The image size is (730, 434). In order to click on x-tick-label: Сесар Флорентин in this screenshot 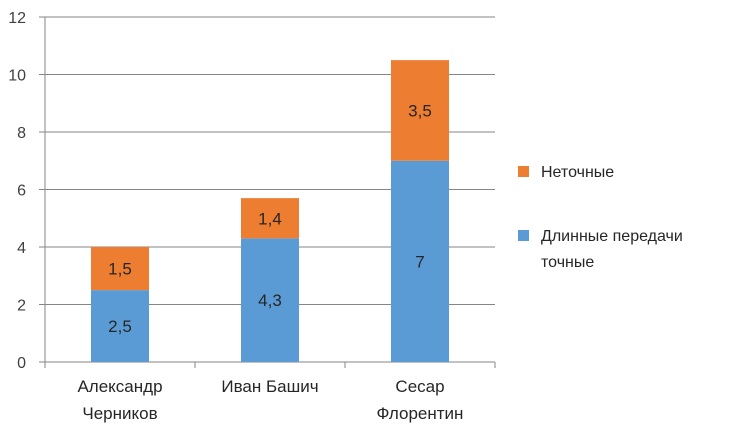, I will do `click(420, 400)`.